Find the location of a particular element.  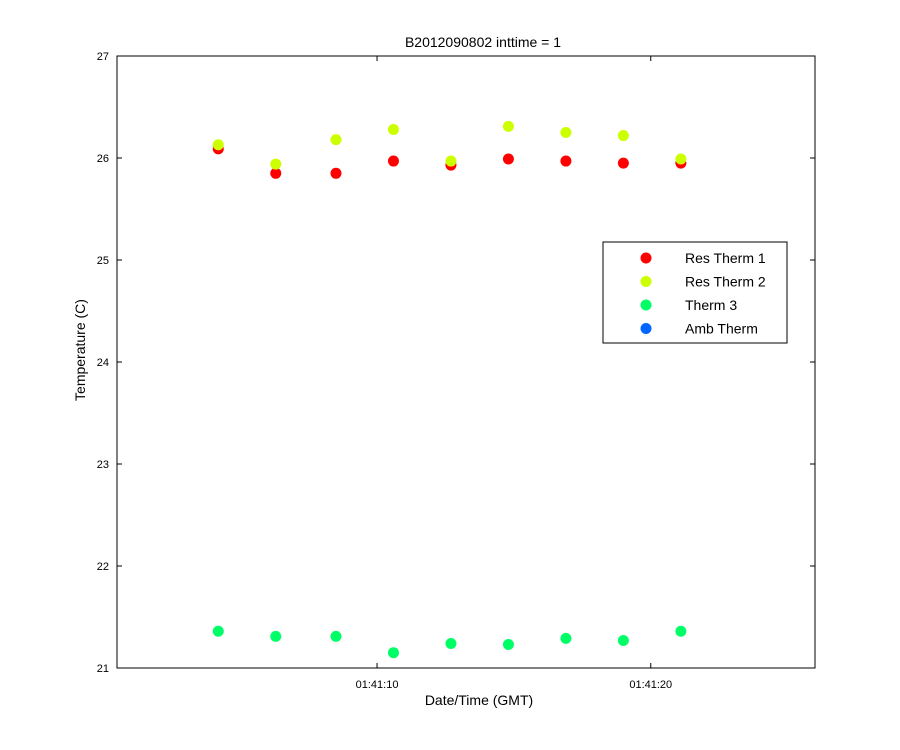

legend-label: Res Therm 1 is located at coordinates (725, 258).